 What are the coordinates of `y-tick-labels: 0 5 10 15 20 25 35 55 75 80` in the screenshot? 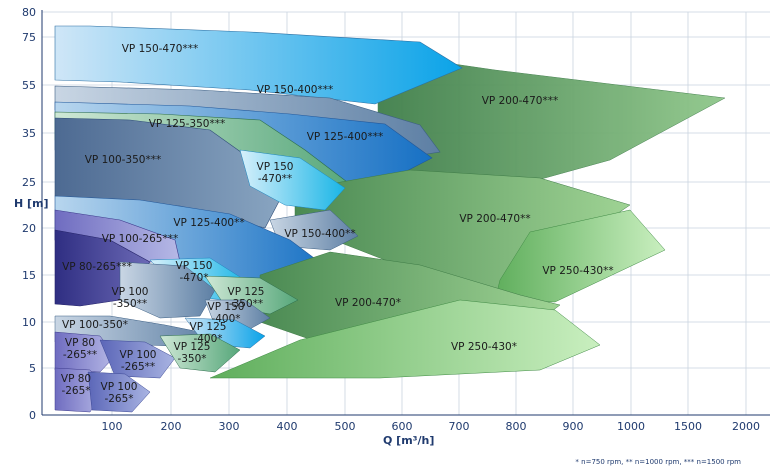 It's located at (29, 214).